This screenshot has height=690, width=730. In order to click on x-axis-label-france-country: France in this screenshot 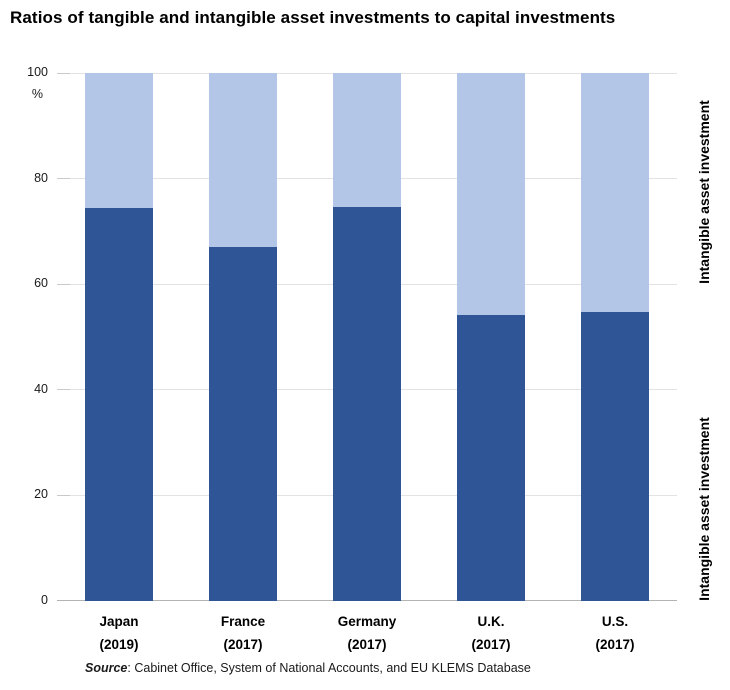, I will do `click(243, 621)`.